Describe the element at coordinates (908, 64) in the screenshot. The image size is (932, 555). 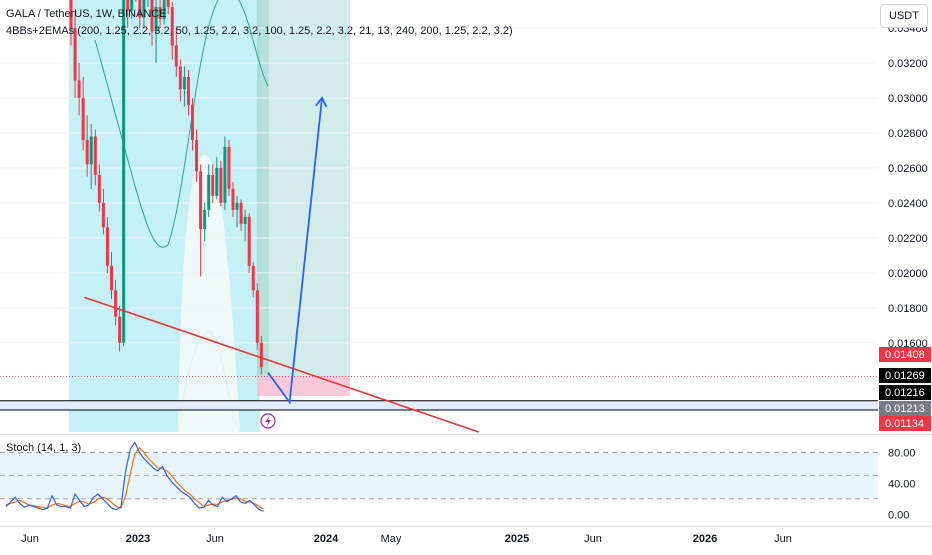
I see `price-axis-label: 0.03200` at that location.